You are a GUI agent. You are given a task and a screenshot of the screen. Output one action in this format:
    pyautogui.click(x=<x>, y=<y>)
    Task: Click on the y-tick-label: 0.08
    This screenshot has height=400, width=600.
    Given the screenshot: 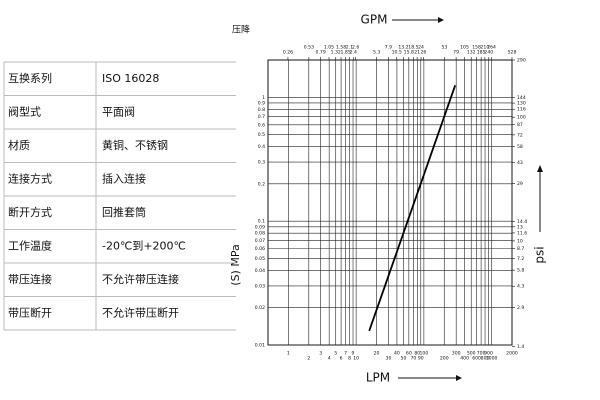 What is the action you would take?
    pyautogui.click(x=260, y=234)
    